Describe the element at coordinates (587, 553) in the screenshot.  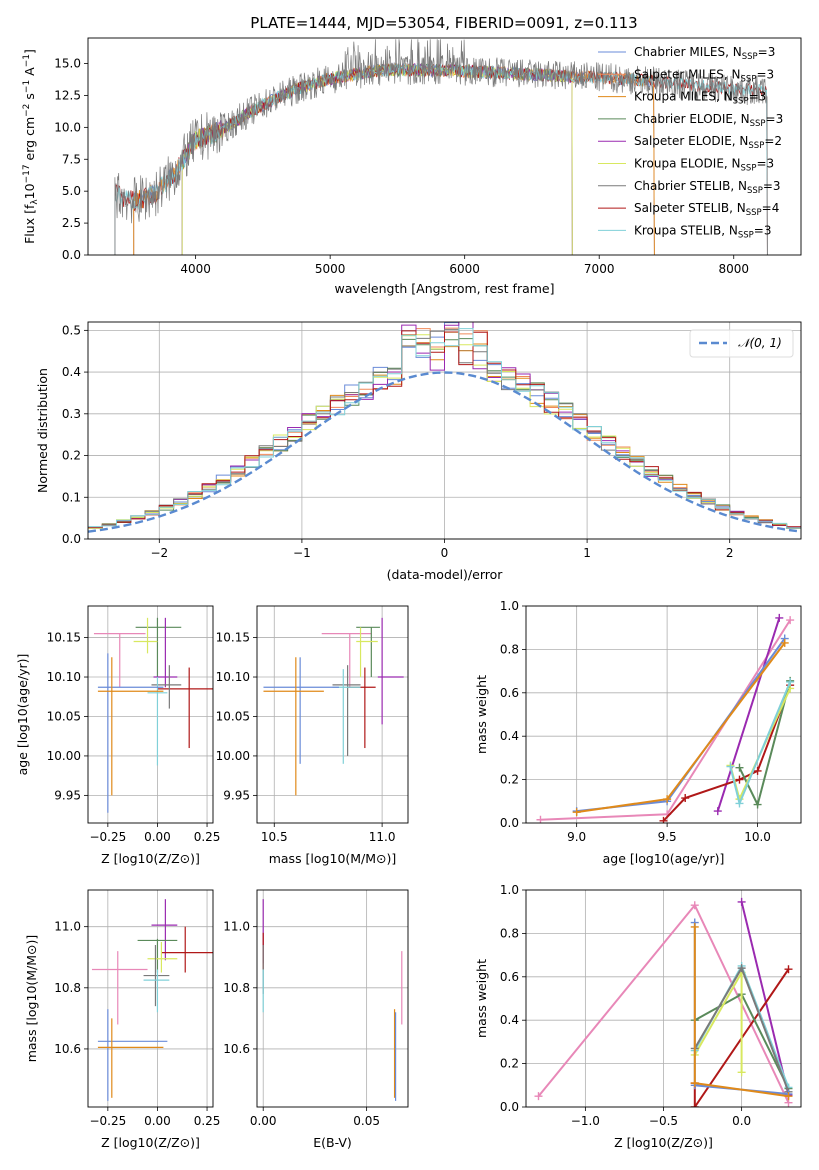
I see `x-tick-label: 1` at that location.